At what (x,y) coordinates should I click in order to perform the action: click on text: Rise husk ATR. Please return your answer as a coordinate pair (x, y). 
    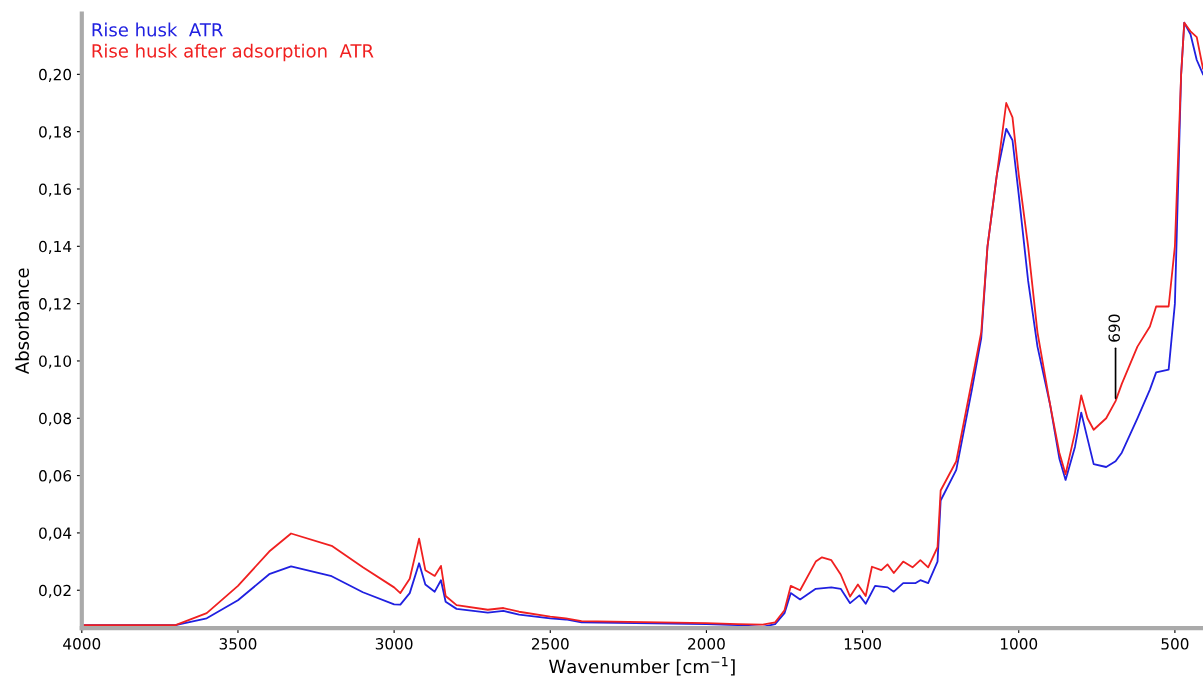
    Looking at the image, I should click on (157, 29).